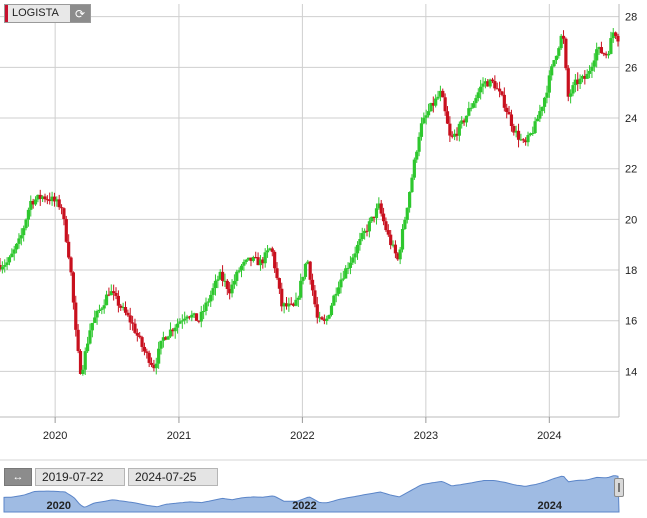 This screenshot has height=518, width=647. Describe the element at coordinates (18, 477) in the screenshot. I see `range-arrows-icon: ↔` at that location.